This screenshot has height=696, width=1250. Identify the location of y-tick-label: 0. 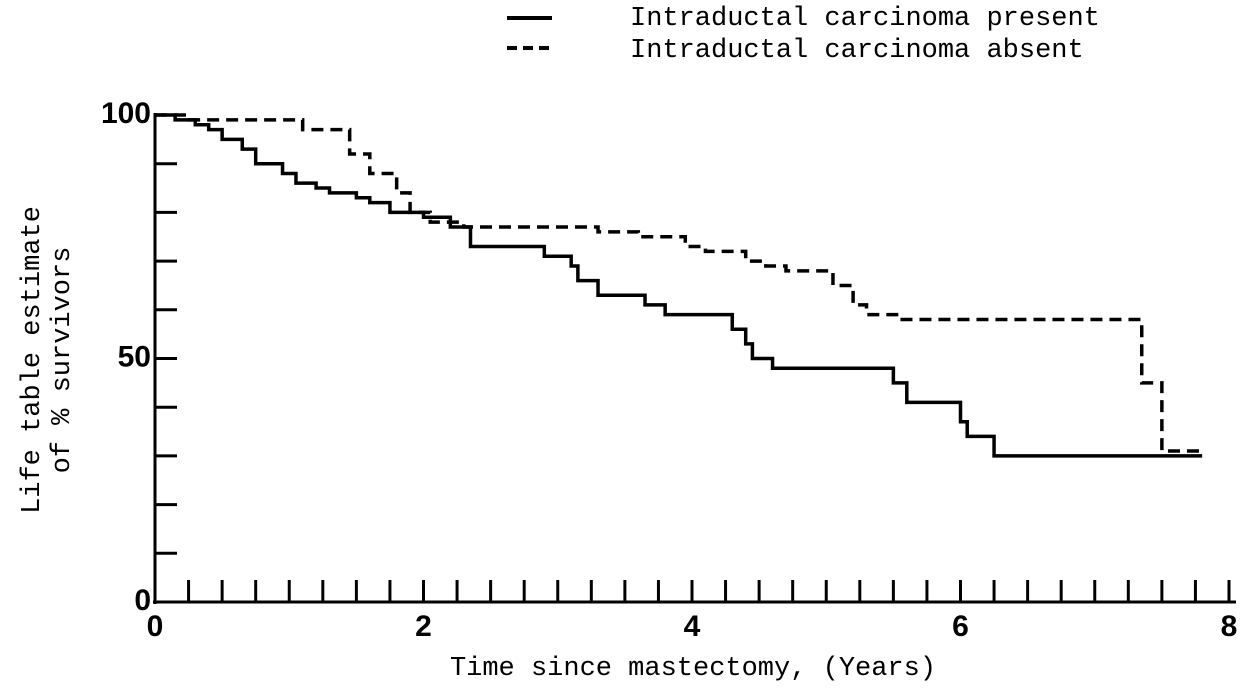
(142, 600).